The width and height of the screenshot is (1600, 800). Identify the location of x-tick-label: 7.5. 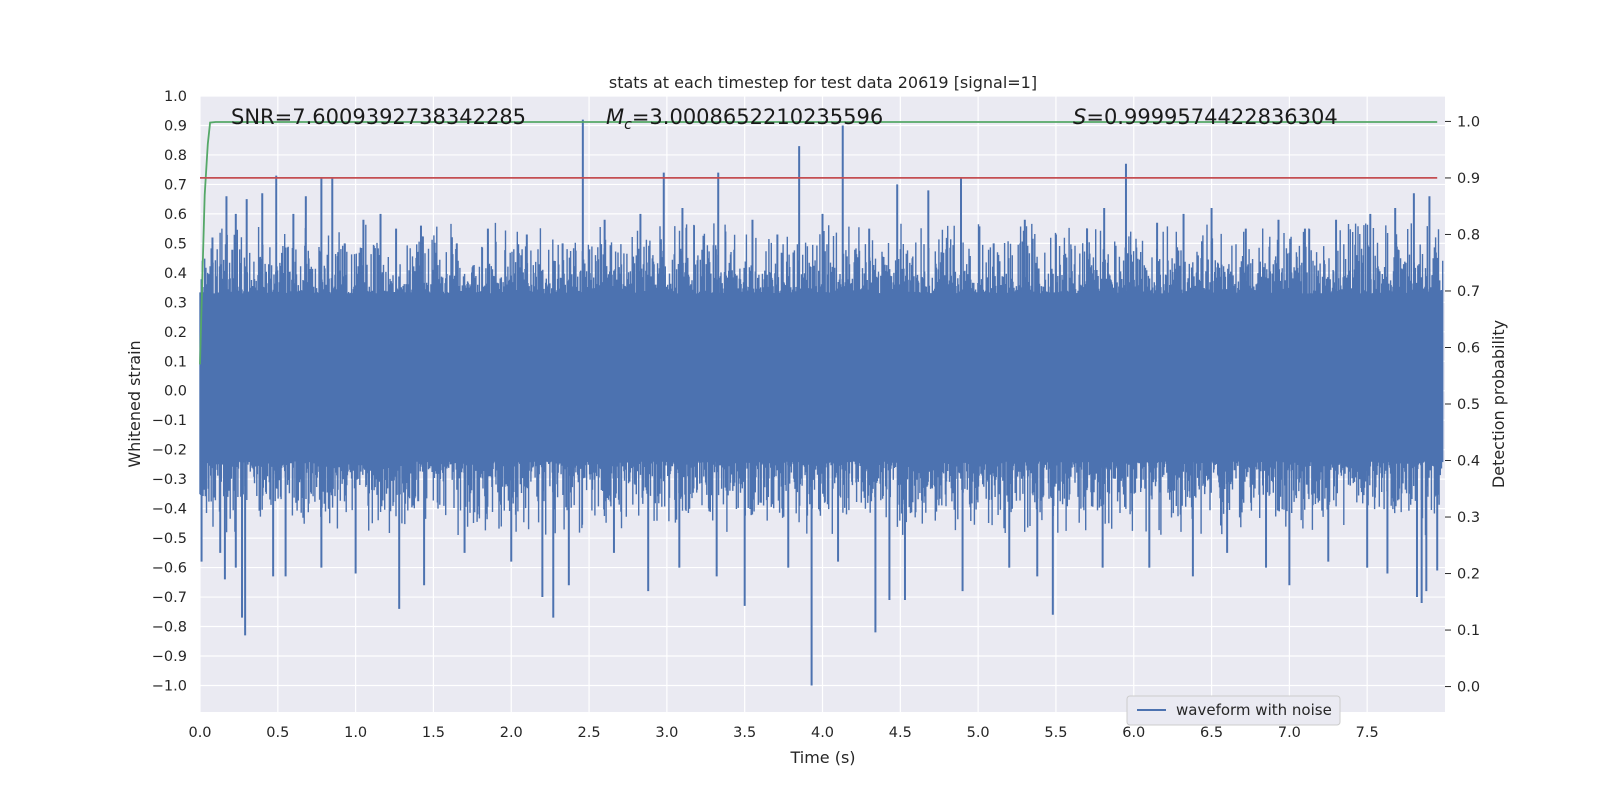
(1367, 733).